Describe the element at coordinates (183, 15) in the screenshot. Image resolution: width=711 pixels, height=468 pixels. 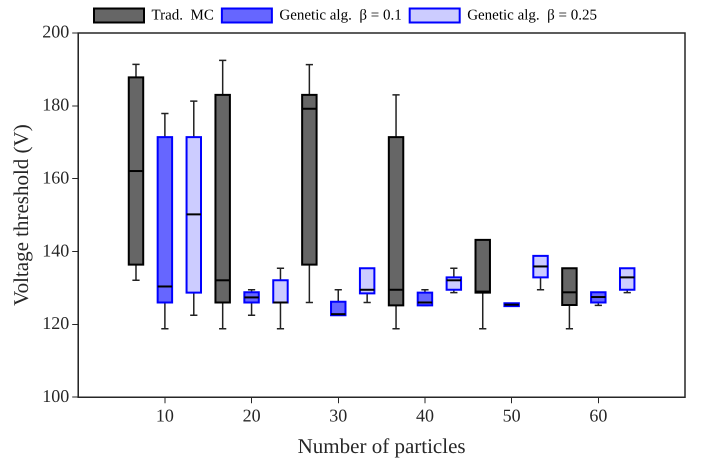
I see `legend-label: Trad. MC` at that location.